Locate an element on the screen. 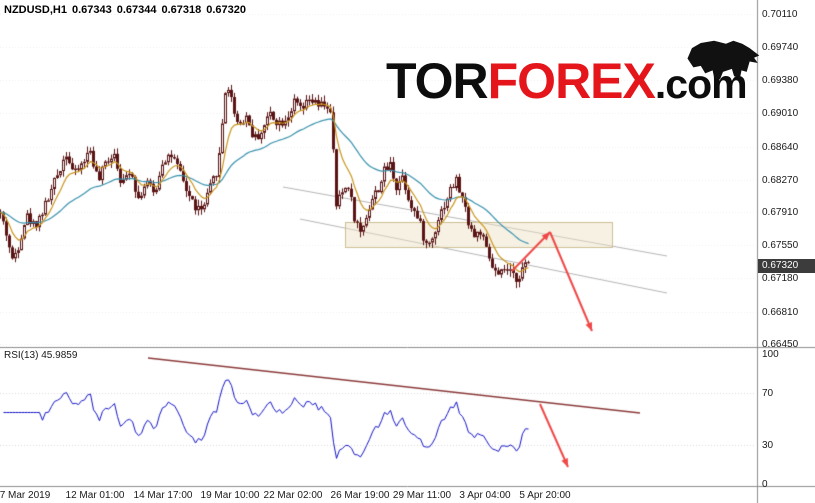 The width and height of the screenshot is (815, 503). time-axis-label: 5 Apr 20:00 is located at coordinates (545, 495).